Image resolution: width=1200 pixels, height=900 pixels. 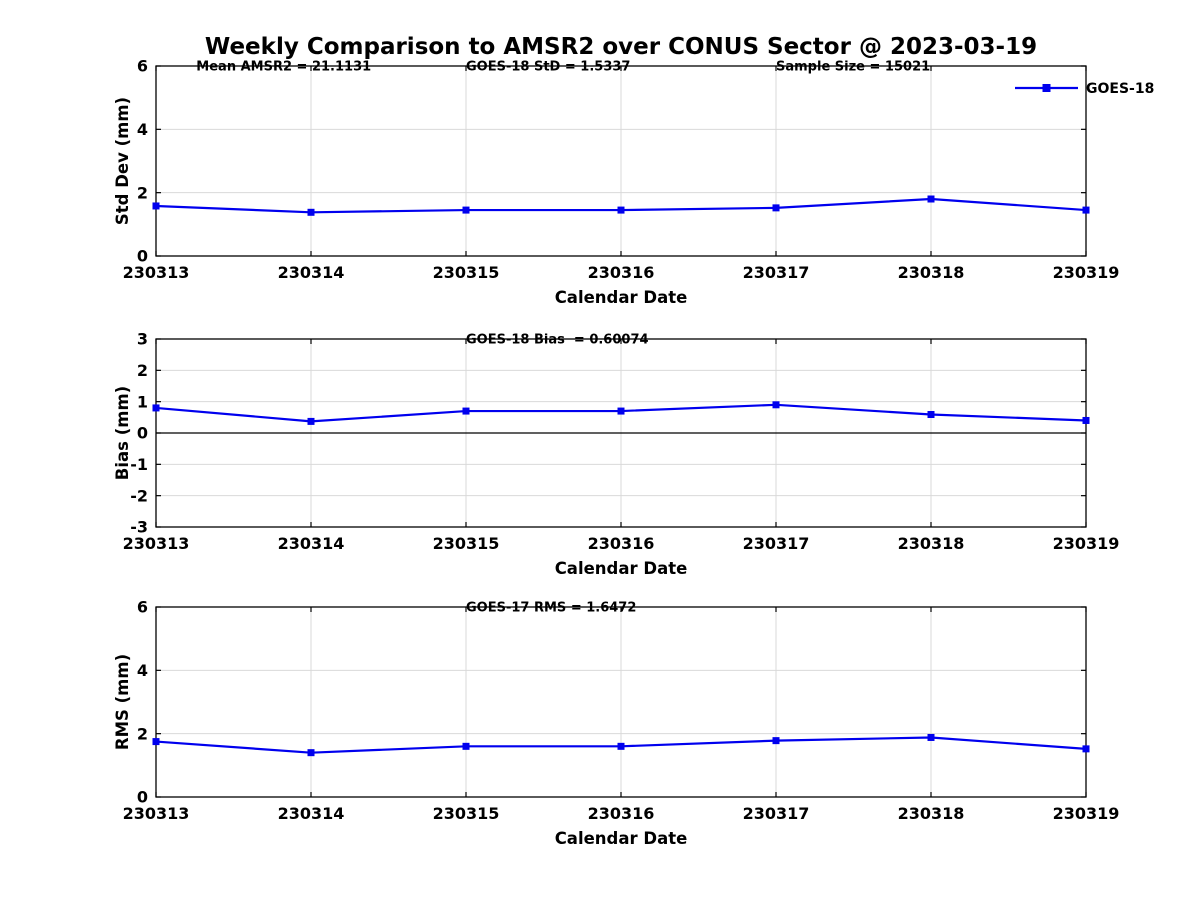 I want to click on y-axis-label: RMS (mm), so click(x=122, y=702).